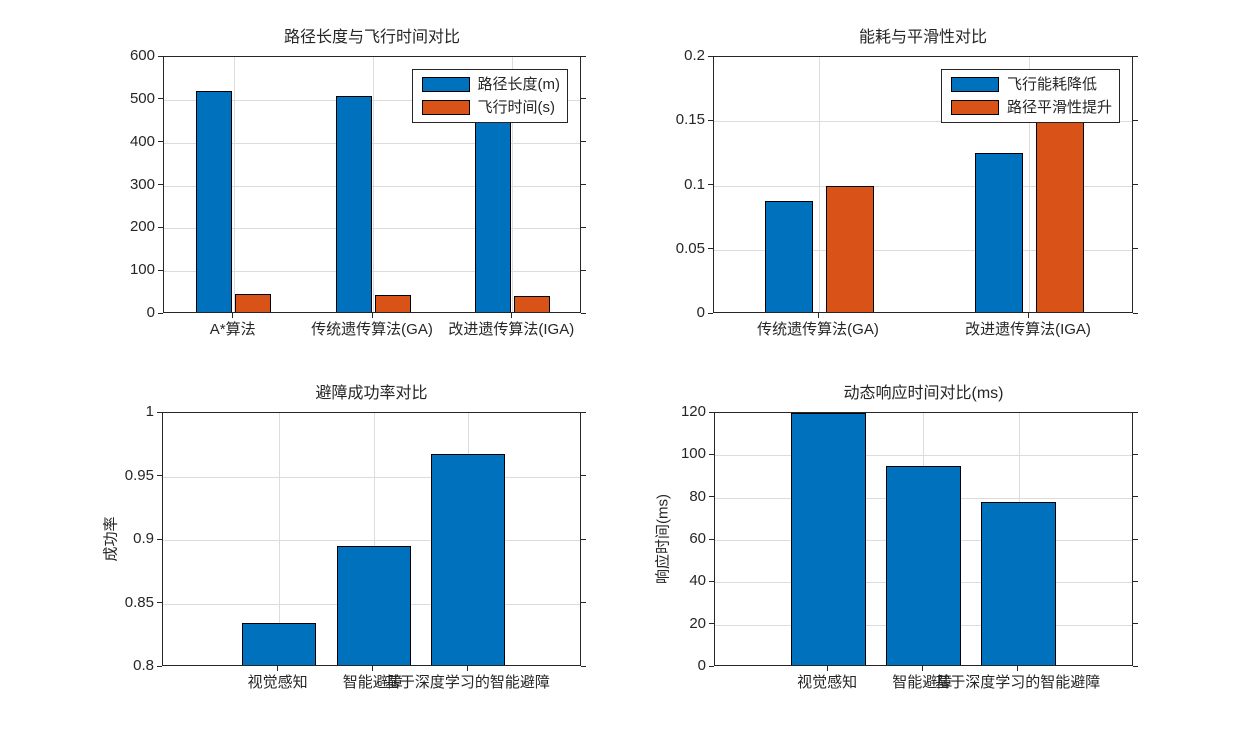  I want to click on legend-entry: 飞行能耗降低, so click(1031, 84).